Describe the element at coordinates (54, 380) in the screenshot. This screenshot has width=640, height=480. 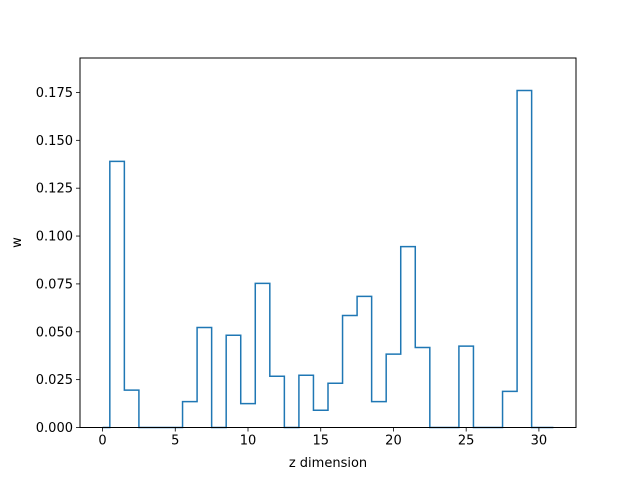
I see `y-tick-label: 0.025` at that location.